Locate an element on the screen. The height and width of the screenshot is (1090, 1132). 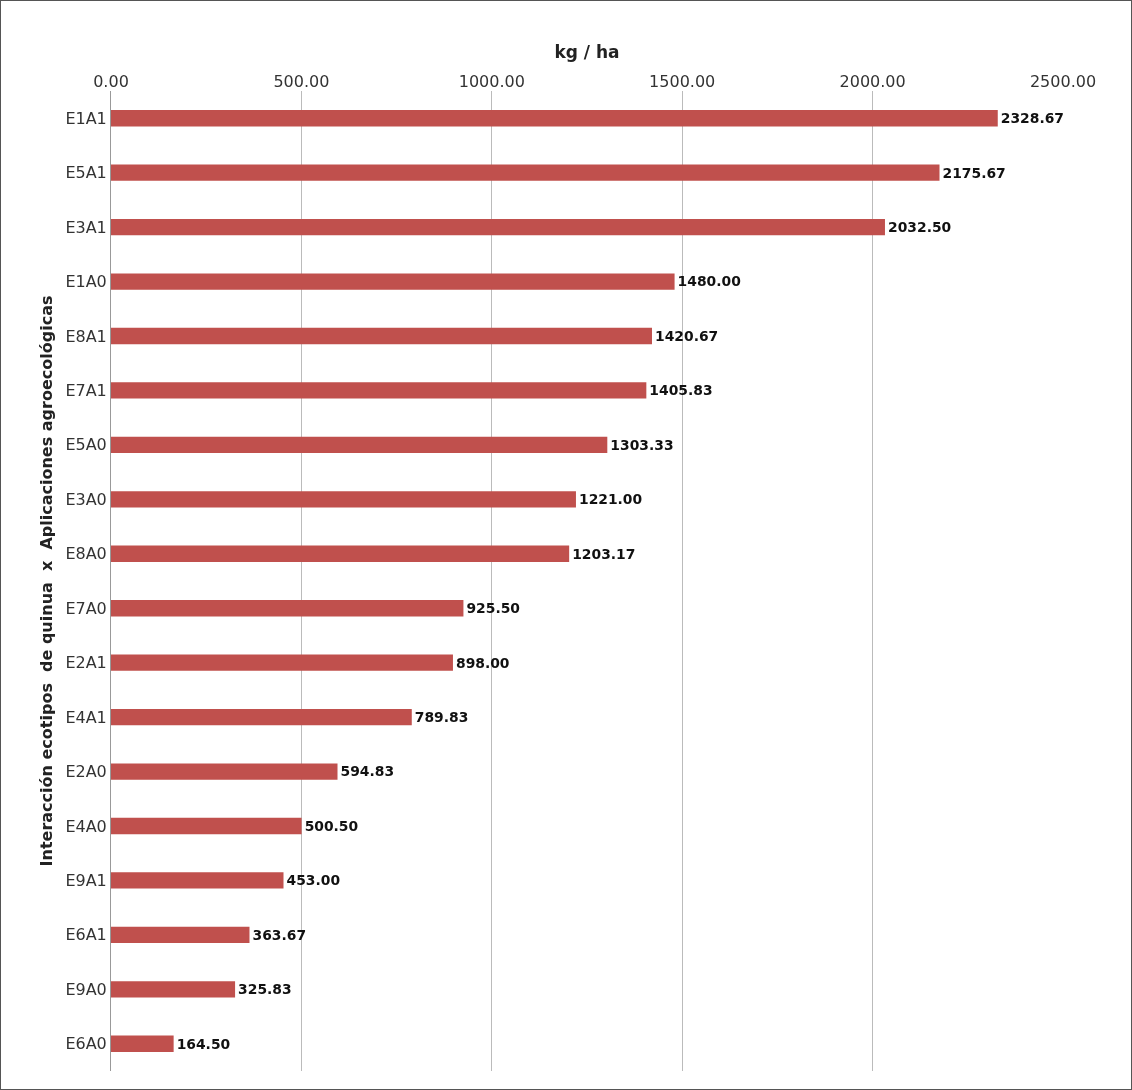
x-tick-label: 1500.00 is located at coordinates (682, 81).